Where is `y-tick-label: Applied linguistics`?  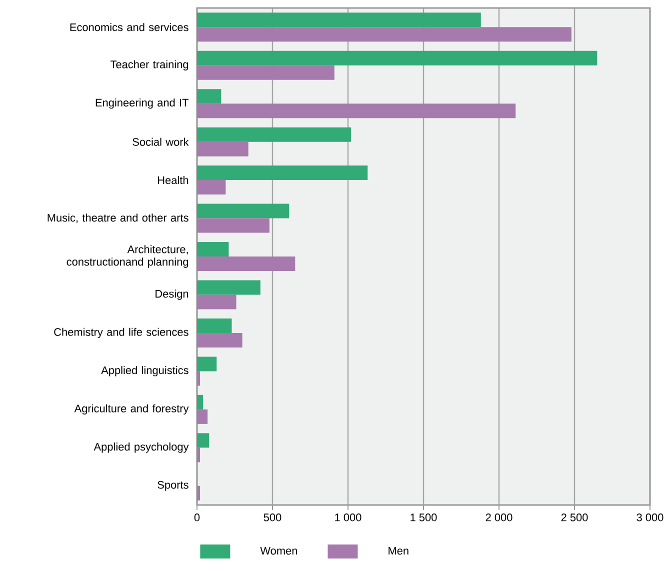
y-tick-label: Applied linguistics is located at coordinates (144, 371).